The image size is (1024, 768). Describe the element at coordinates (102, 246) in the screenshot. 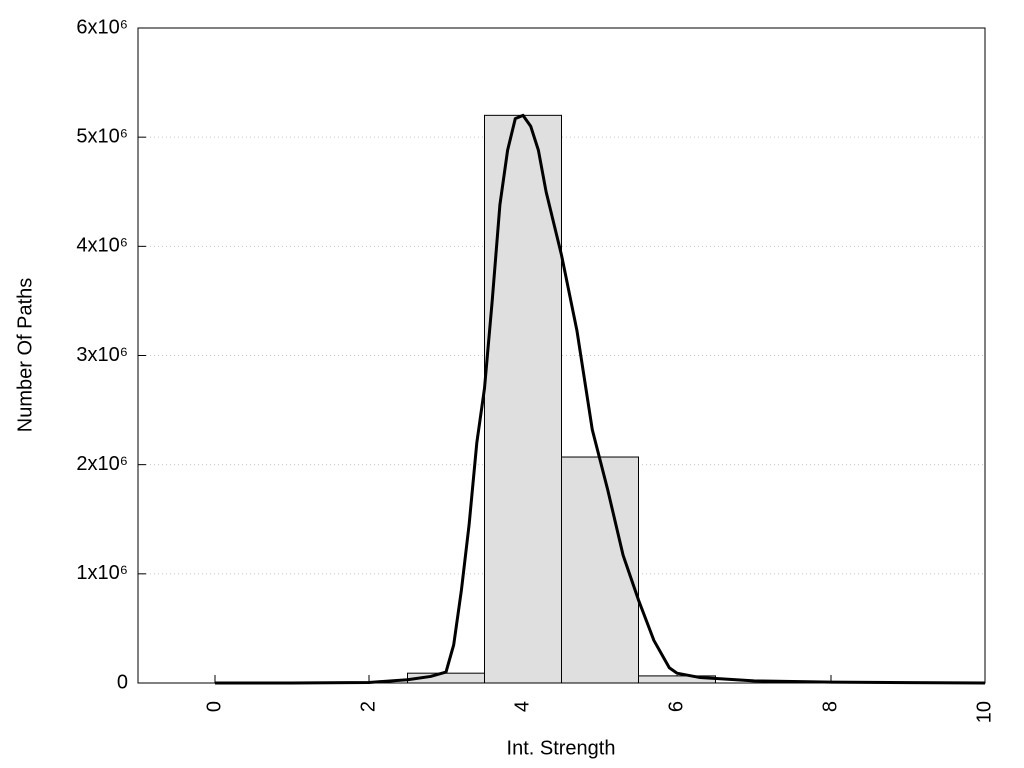

I see `y-tick-label: 4x10⁶` at that location.